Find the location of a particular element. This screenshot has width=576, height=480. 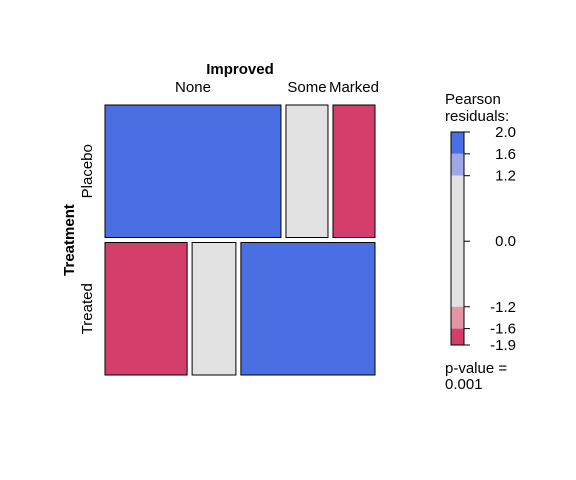

tile-treated-marked is located at coordinates (308, 309).